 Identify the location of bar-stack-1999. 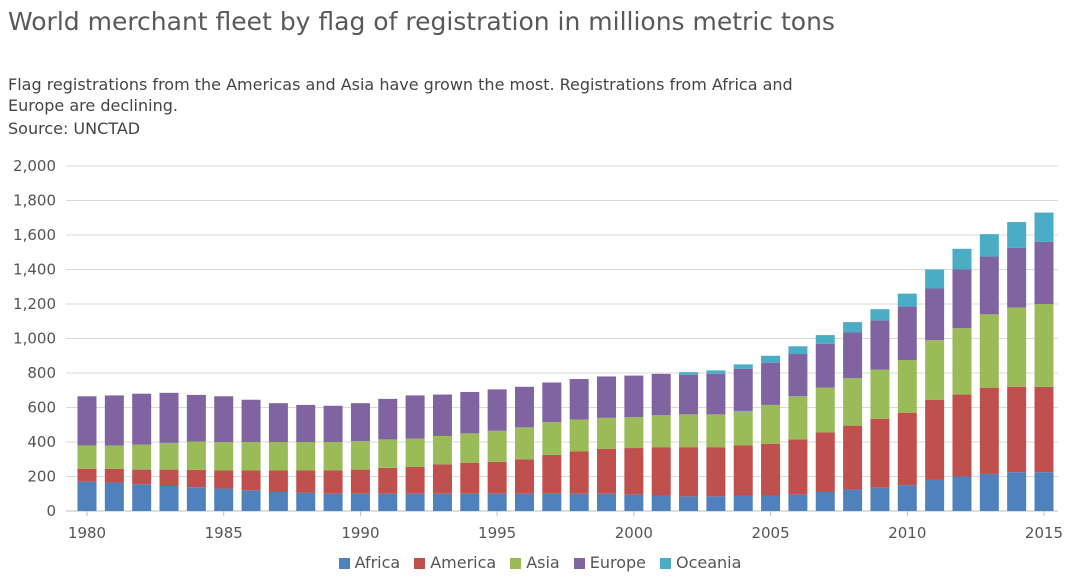
(607, 443).